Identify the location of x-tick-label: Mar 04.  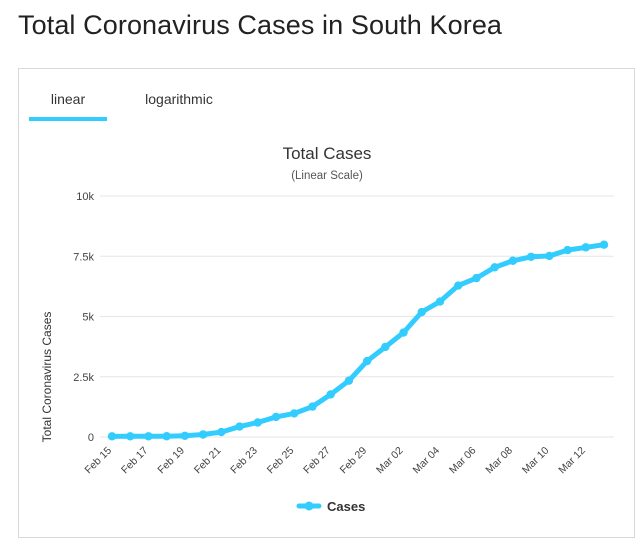
(427, 461).